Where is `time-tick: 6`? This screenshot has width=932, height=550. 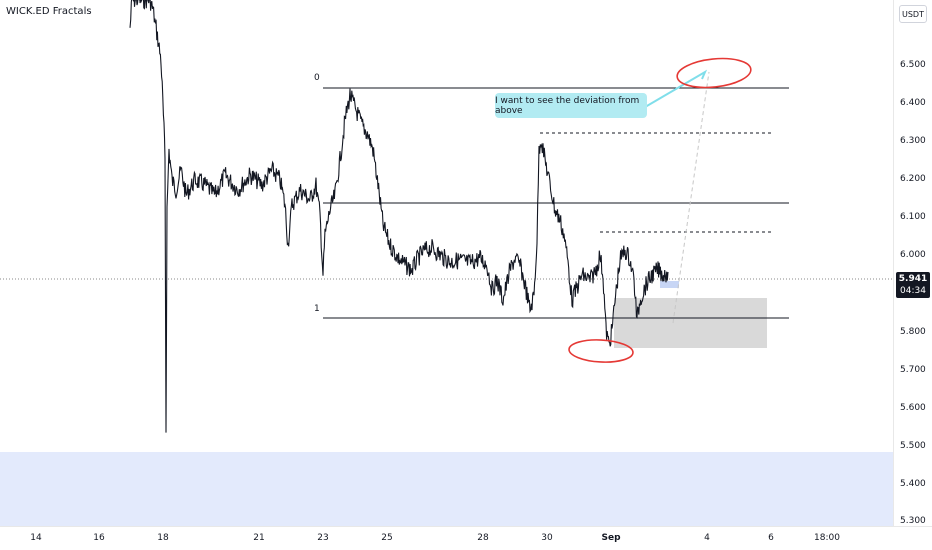
time-tick: 6 is located at coordinates (771, 538).